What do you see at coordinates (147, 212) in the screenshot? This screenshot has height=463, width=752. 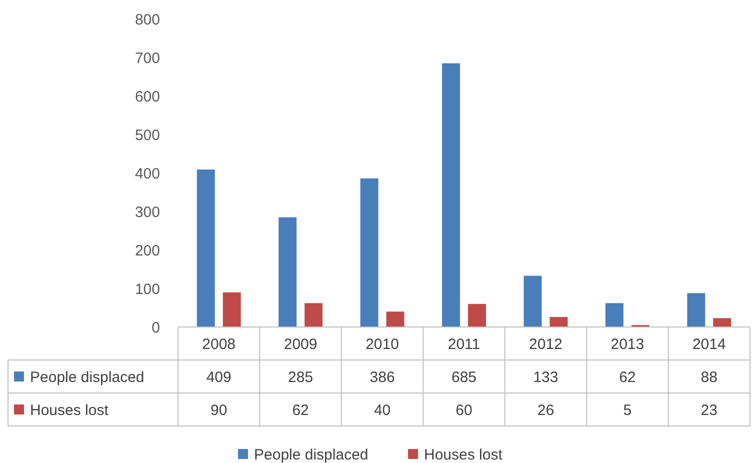 I see `y-tick-label: 300` at bounding box center [147, 212].